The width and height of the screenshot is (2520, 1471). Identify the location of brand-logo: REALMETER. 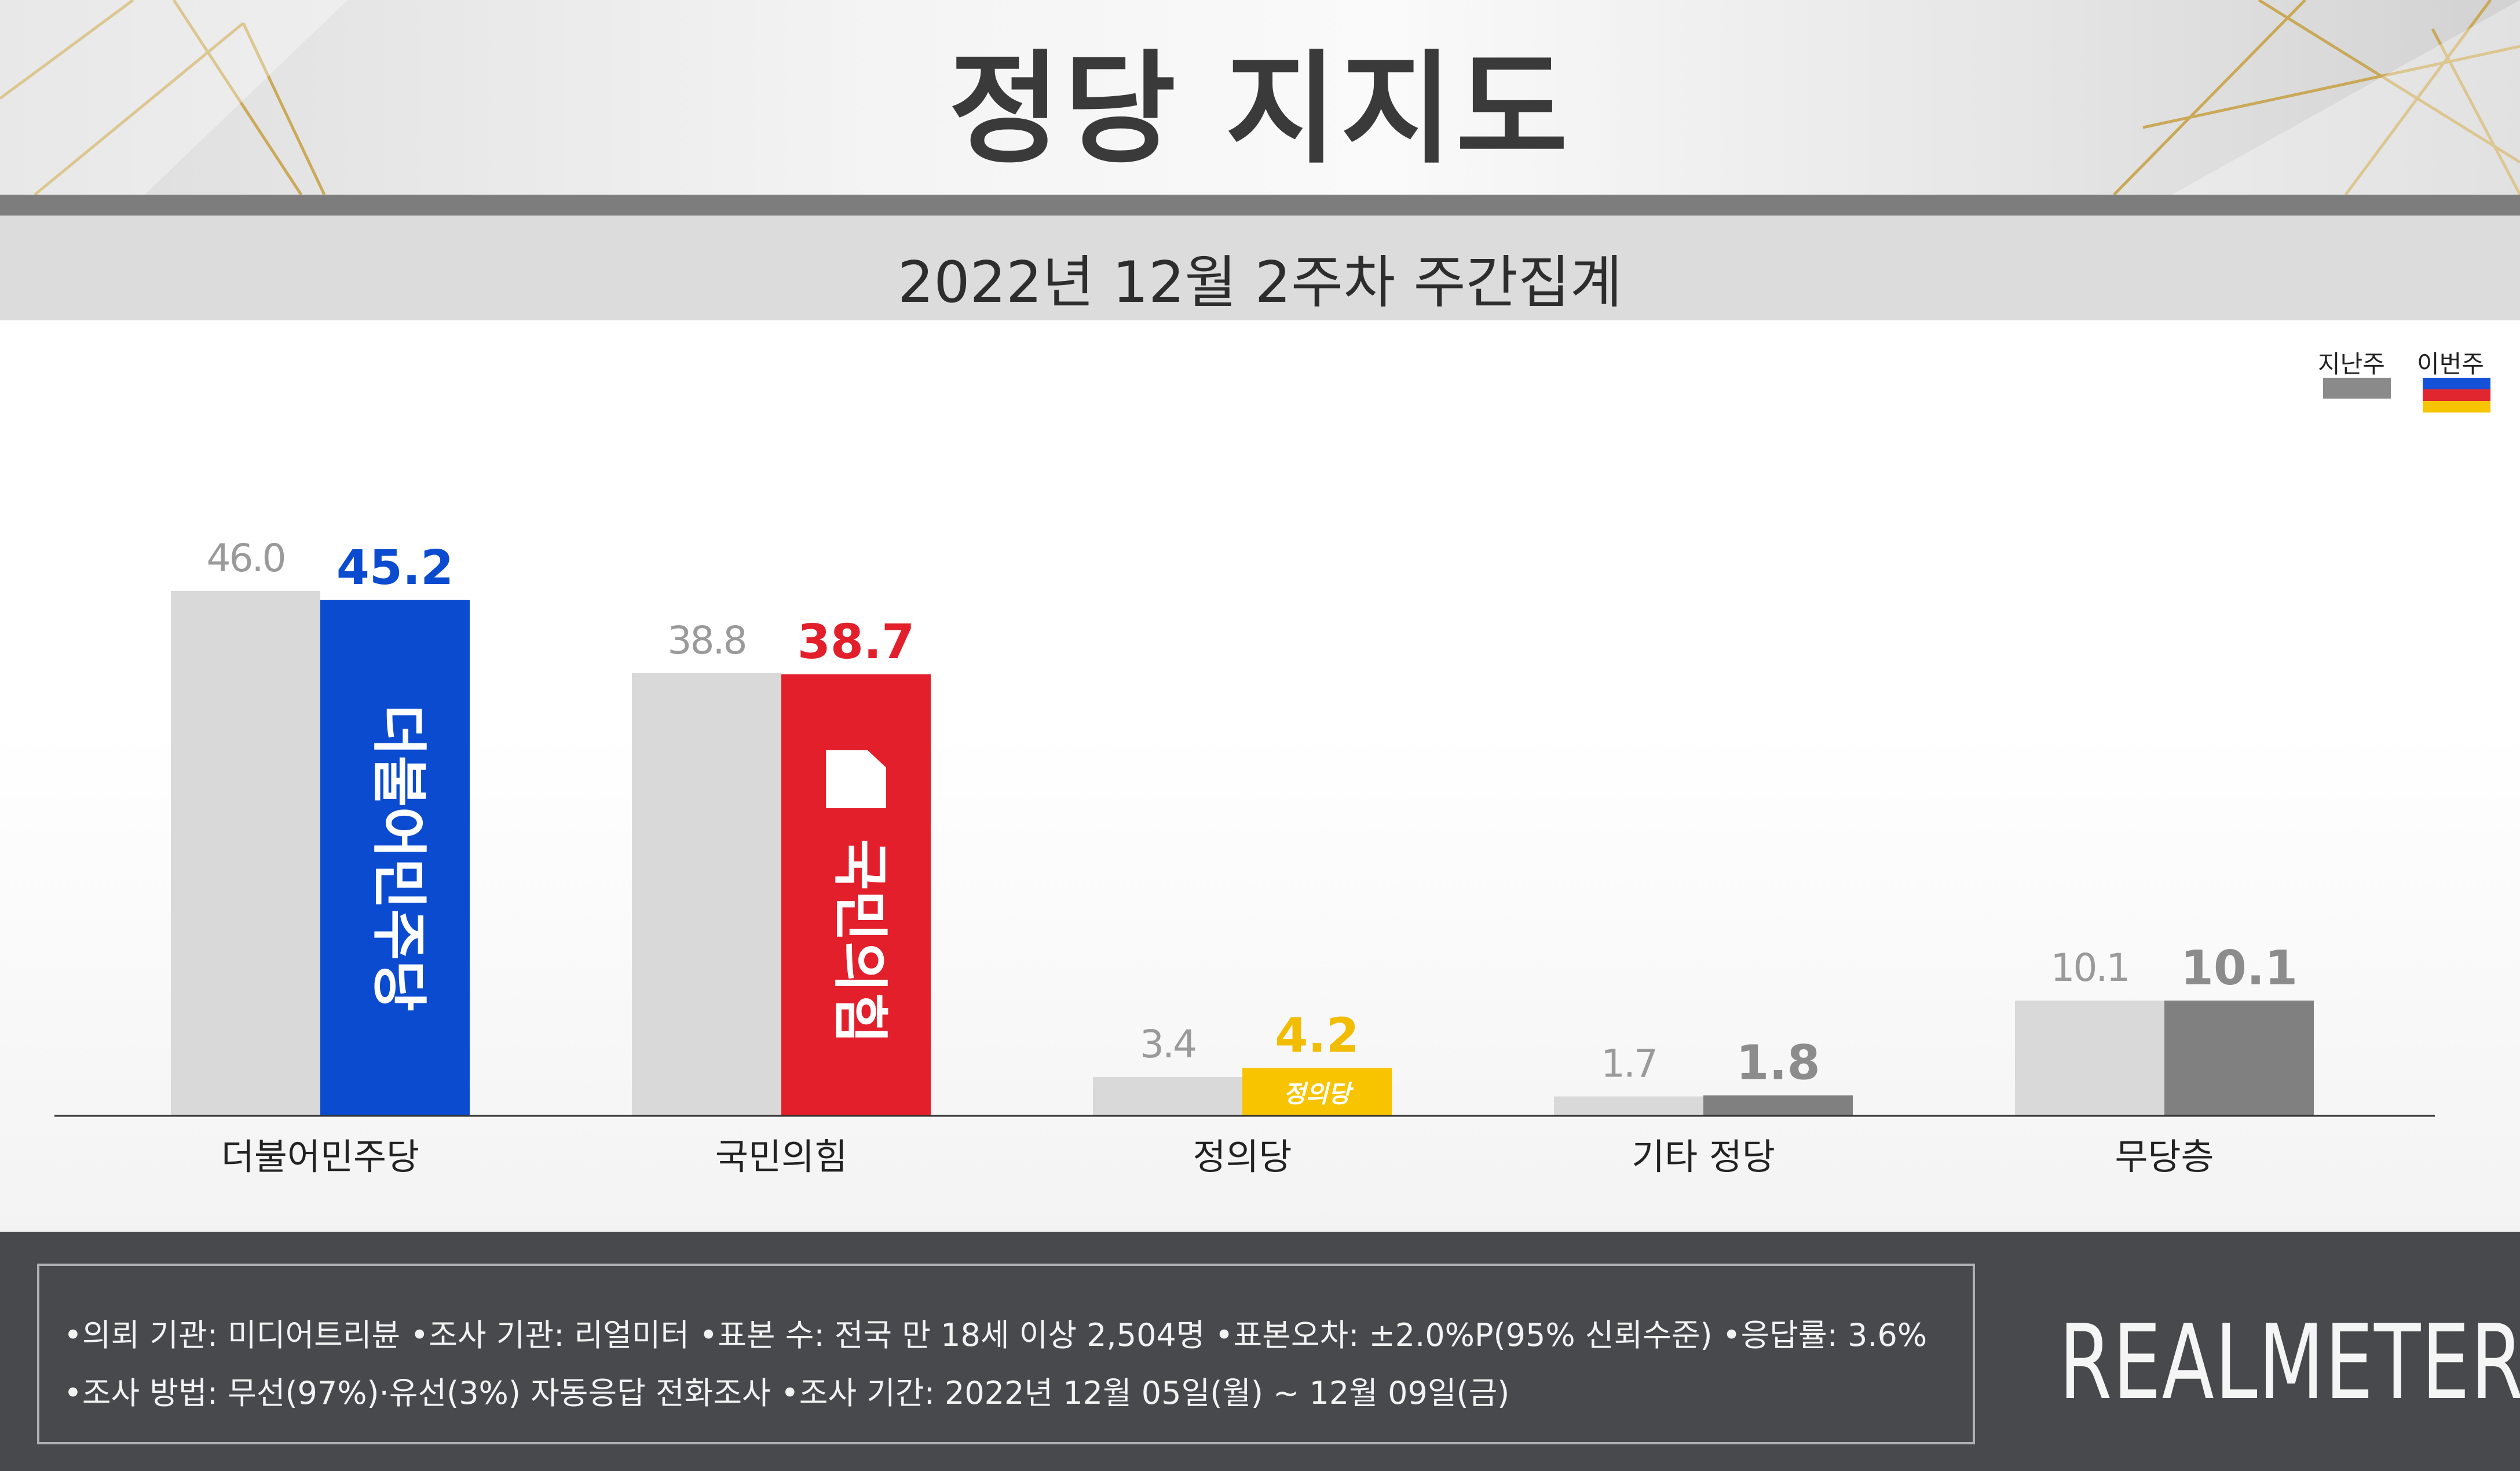
(2289, 1362).